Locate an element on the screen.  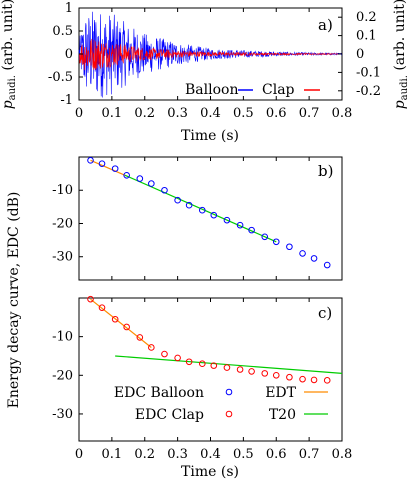
panel-c-legend: EDC Balloon EDT EDC Clap T20 is located at coordinates (221, 404).